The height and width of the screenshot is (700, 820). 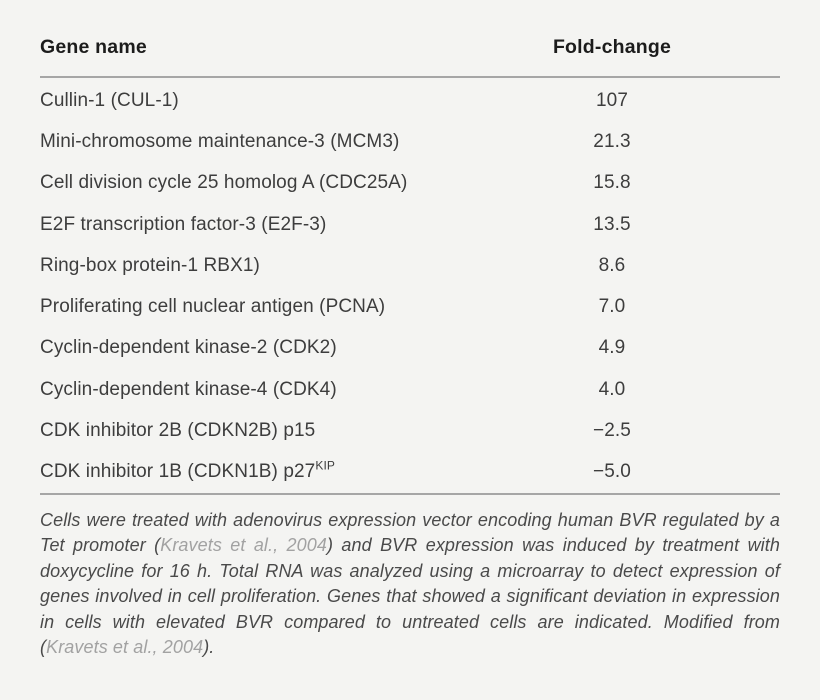 I want to click on table-row: Mini-chromosome maintenance-3 (MCM3) 21.3, so click(x=410, y=141).